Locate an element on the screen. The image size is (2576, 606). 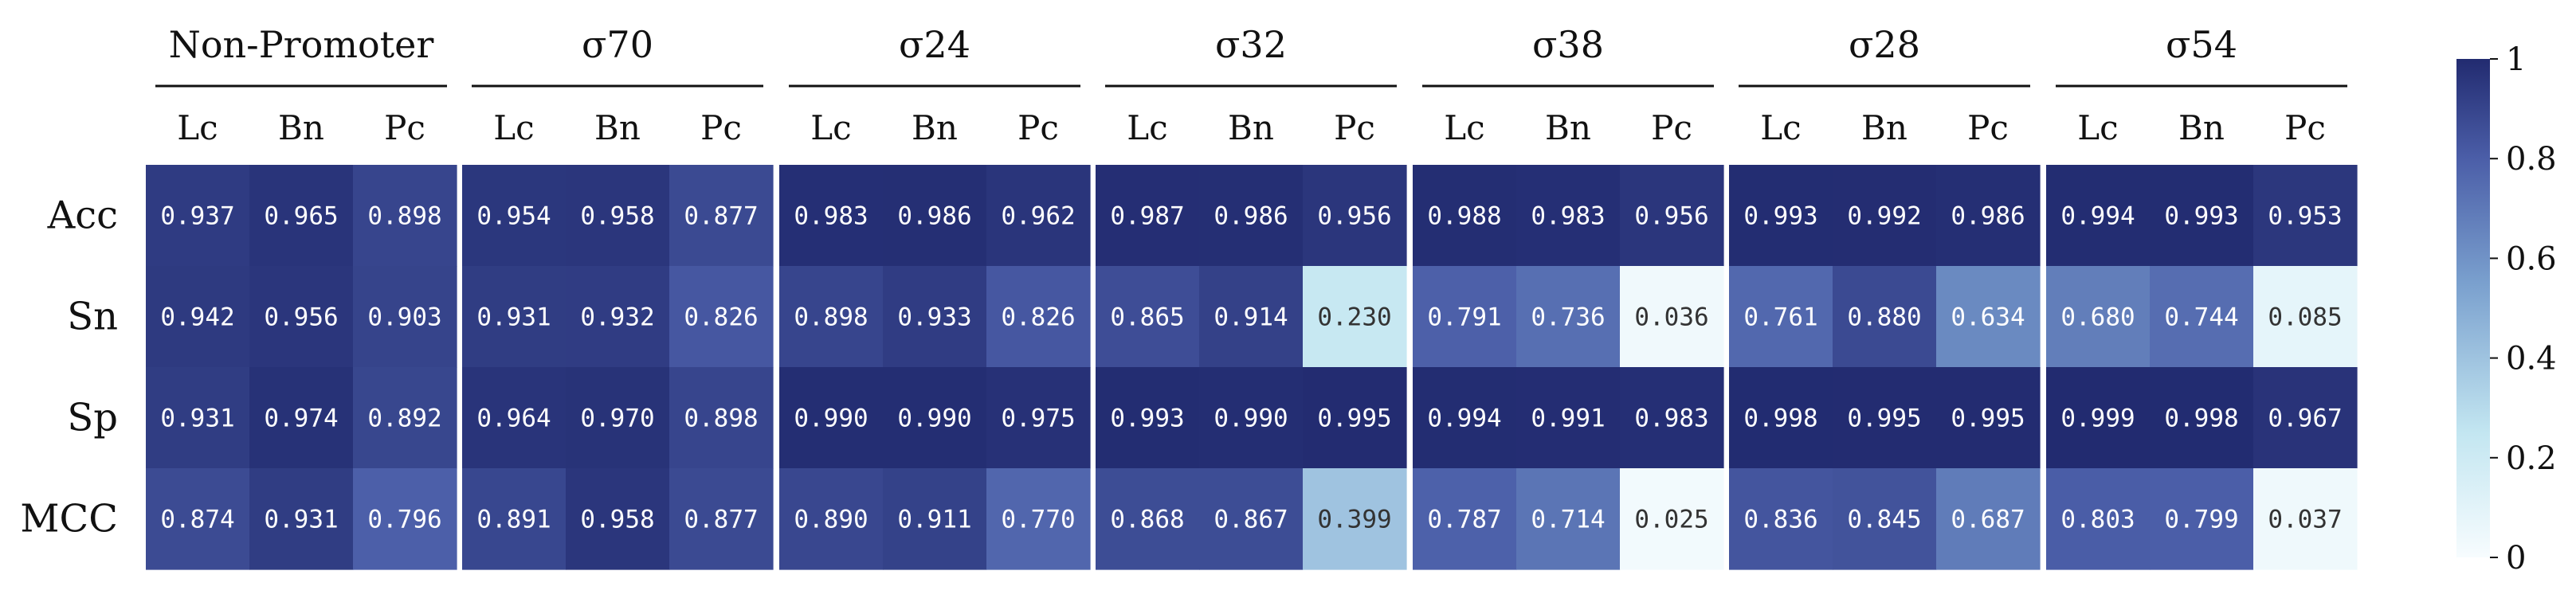
cell-value-label: 0.803 is located at coordinates (2097, 520).